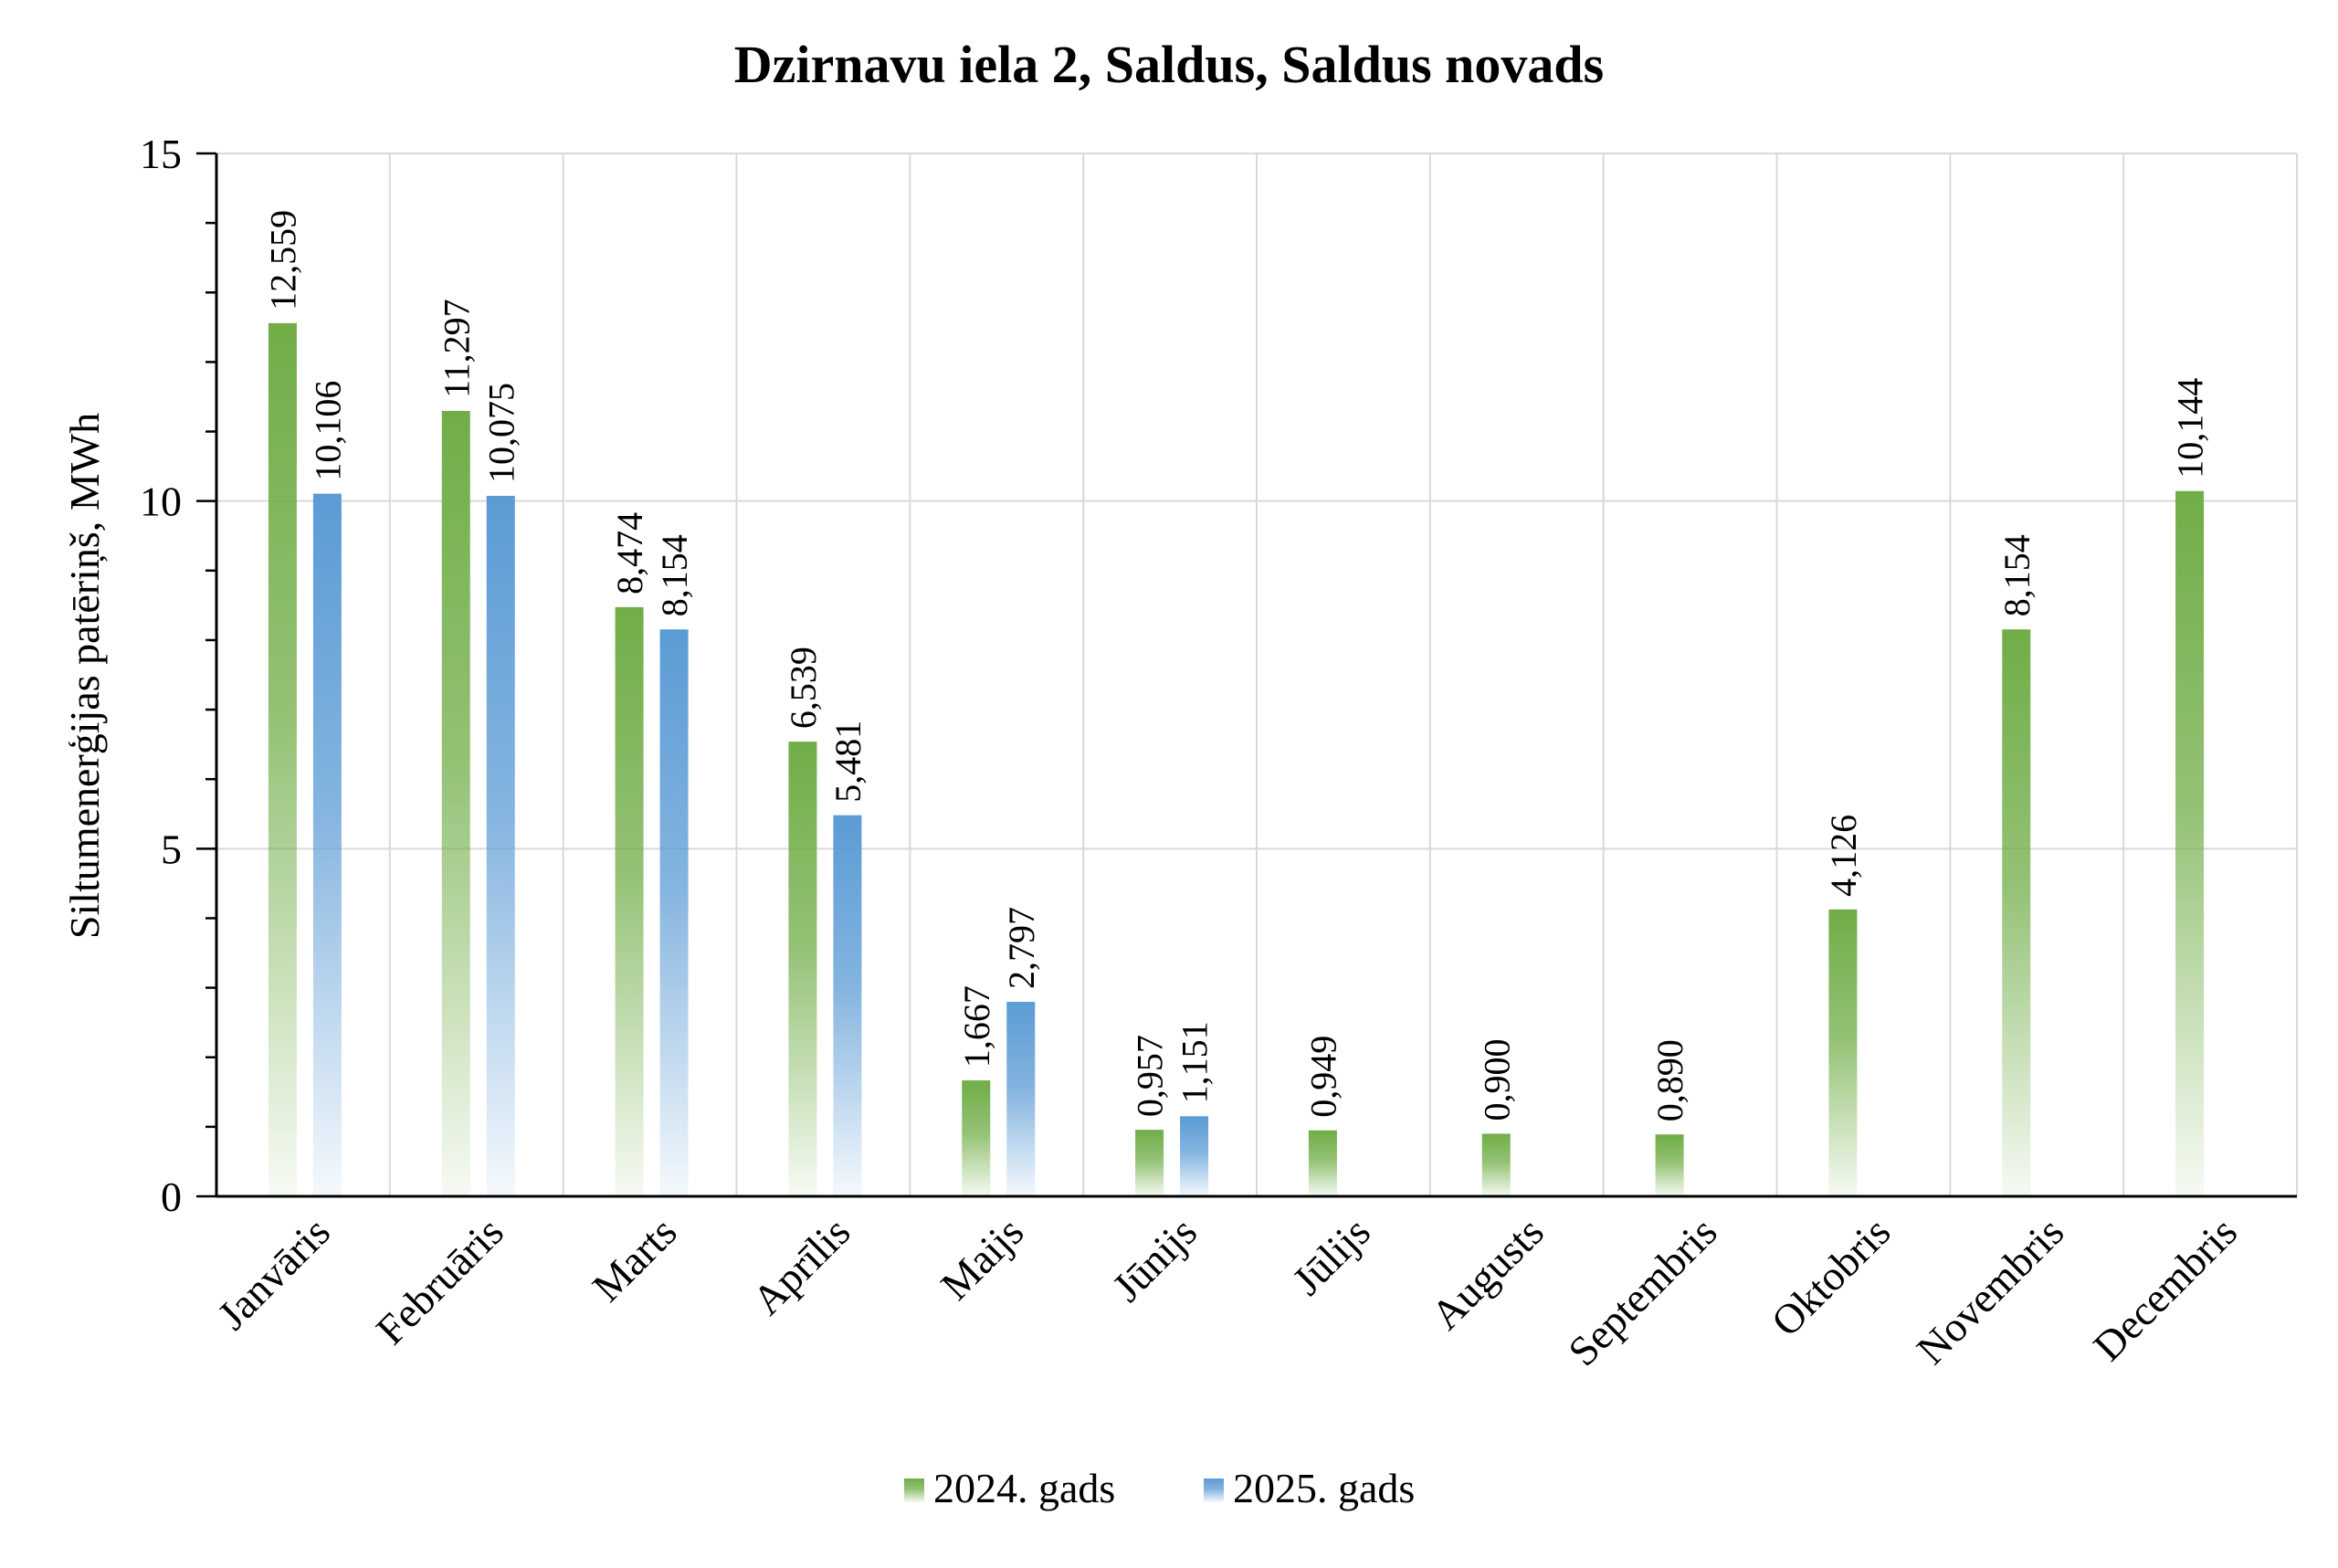 The width and height of the screenshot is (2338, 1568). What do you see at coordinates (1670, 1080) in the screenshot?
I see `data-label: 0,890` at bounding box center [1670, 1080].